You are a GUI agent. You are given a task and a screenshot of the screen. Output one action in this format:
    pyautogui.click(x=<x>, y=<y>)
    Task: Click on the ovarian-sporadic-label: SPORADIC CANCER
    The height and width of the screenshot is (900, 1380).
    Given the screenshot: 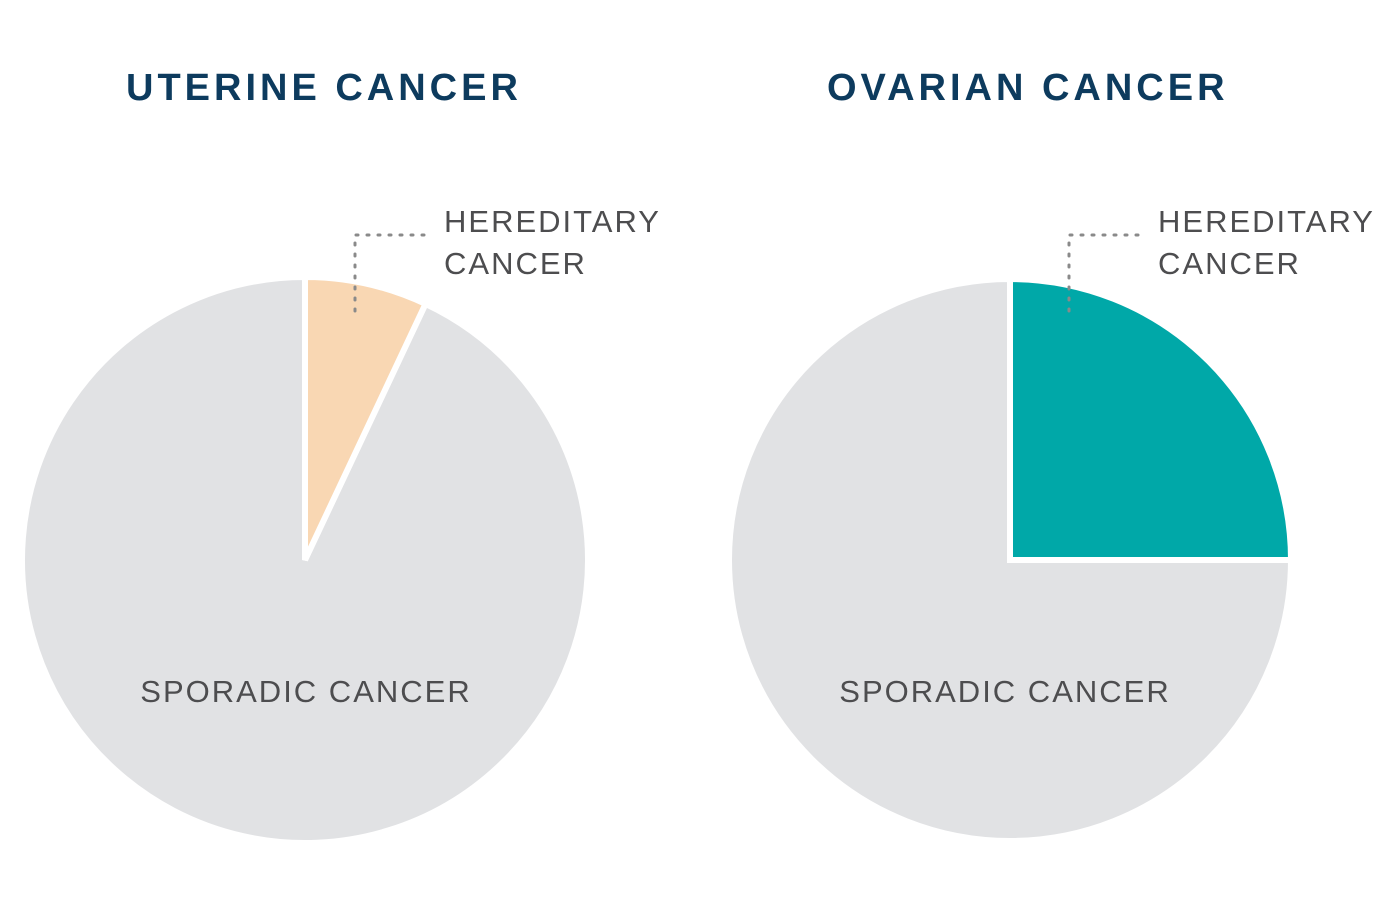 What is the action you would take?
    pyautogui.click(x=1004, y=691)
    